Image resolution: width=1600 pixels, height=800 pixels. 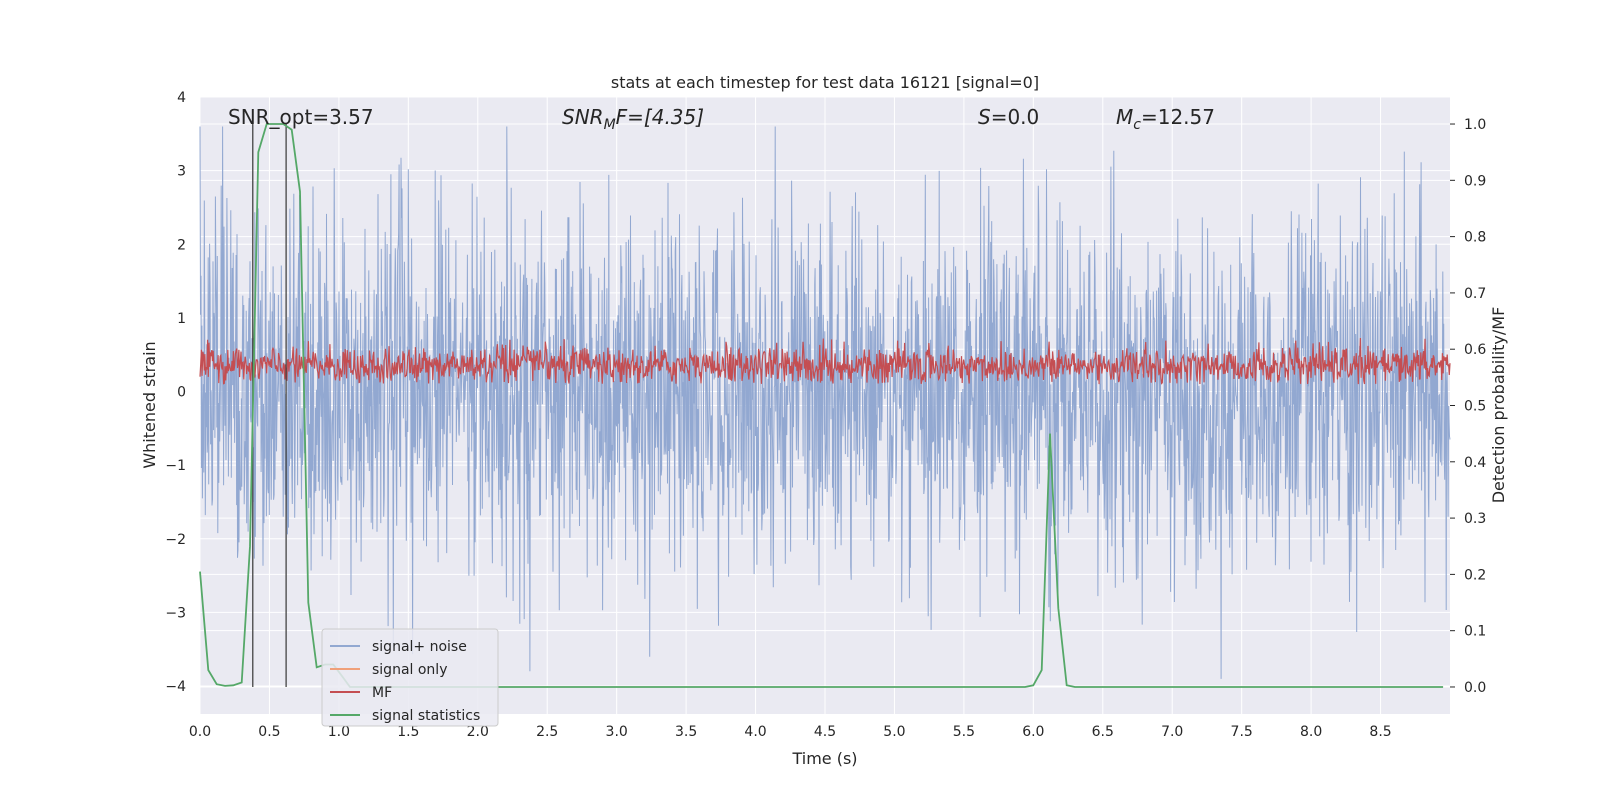 I want to click on mf-line, so click(x=825, y=361).